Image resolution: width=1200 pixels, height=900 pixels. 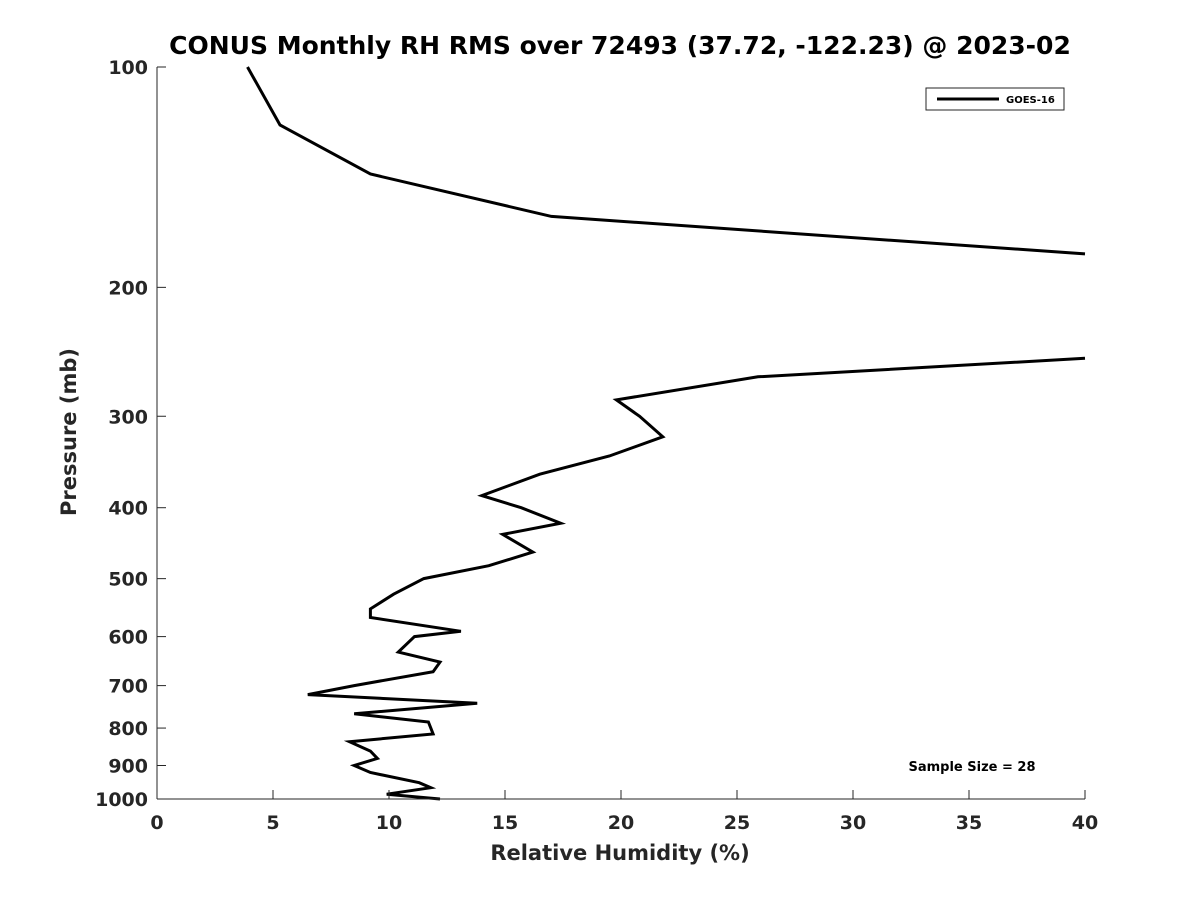 I want to click on y-tick-label: 1000, so click(x=121, y=800).